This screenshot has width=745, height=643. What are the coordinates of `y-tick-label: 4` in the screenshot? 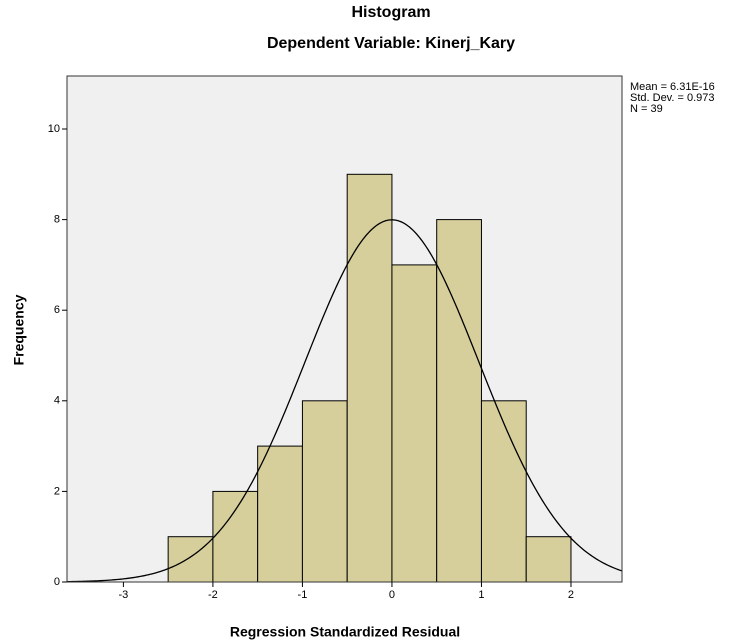 It's located at (57, 401).